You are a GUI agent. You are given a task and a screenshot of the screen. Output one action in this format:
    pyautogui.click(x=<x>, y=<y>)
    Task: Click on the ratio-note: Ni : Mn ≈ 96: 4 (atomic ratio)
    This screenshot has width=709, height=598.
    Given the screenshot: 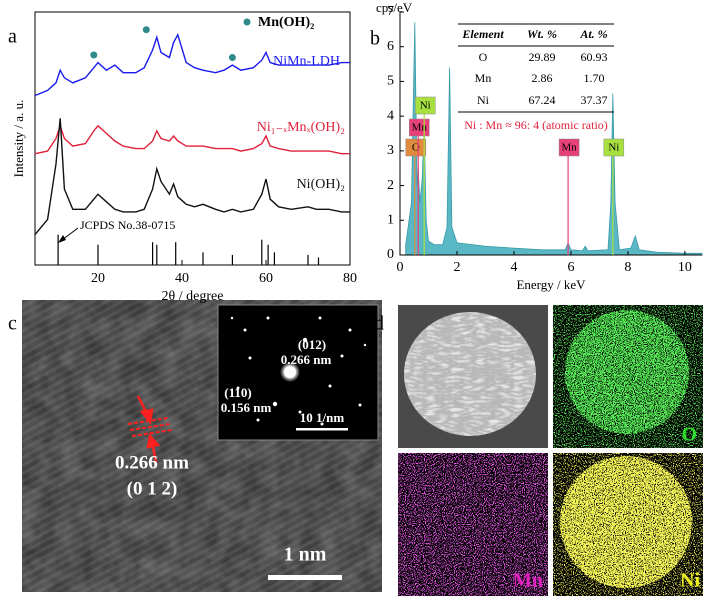 What is the action you would take?
    pyautogui.click(x=536, y=125)
    